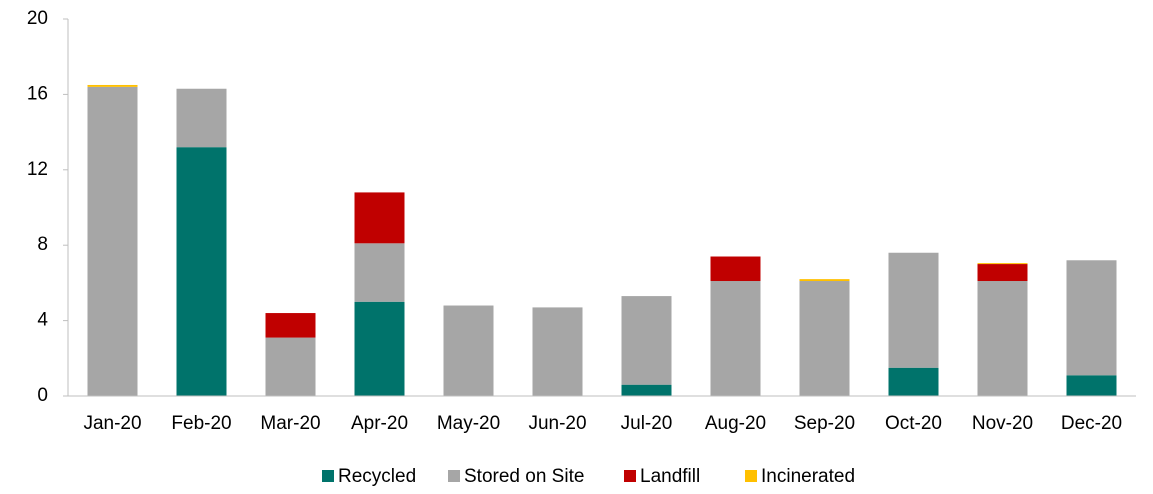  Describe the element at coordinates (524, 476) in the screenshot. I see `legend-label: Stored on Site` at that location.